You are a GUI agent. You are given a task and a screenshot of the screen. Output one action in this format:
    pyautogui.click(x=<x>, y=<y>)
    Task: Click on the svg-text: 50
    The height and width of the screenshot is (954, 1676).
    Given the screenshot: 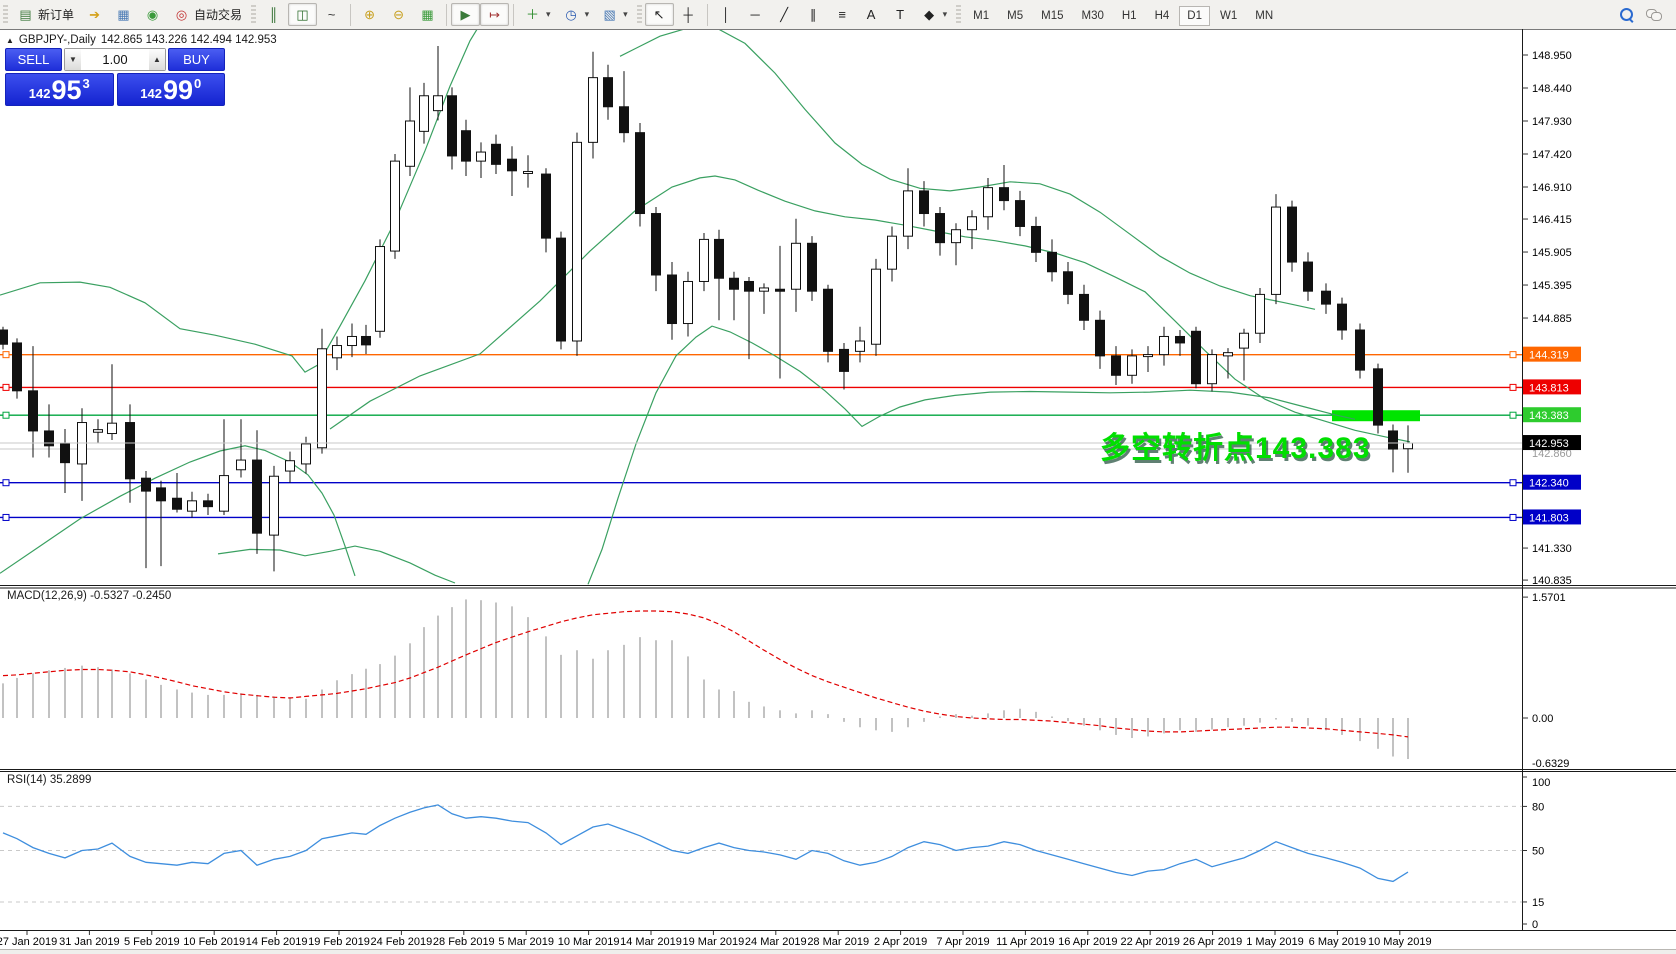 What is the action you would take?
    pyautogui.click(x=1538, y=852)
    